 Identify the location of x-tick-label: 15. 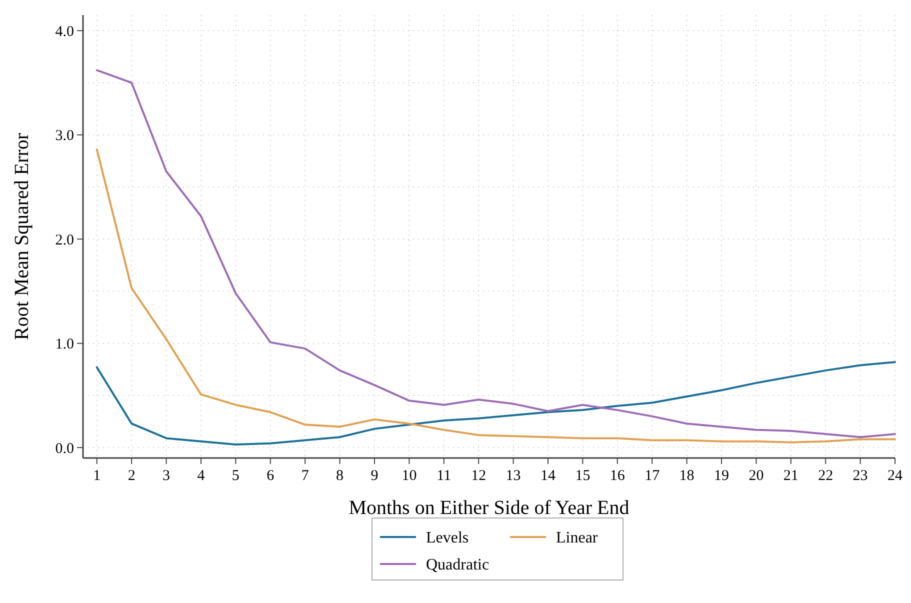
(582, 476).